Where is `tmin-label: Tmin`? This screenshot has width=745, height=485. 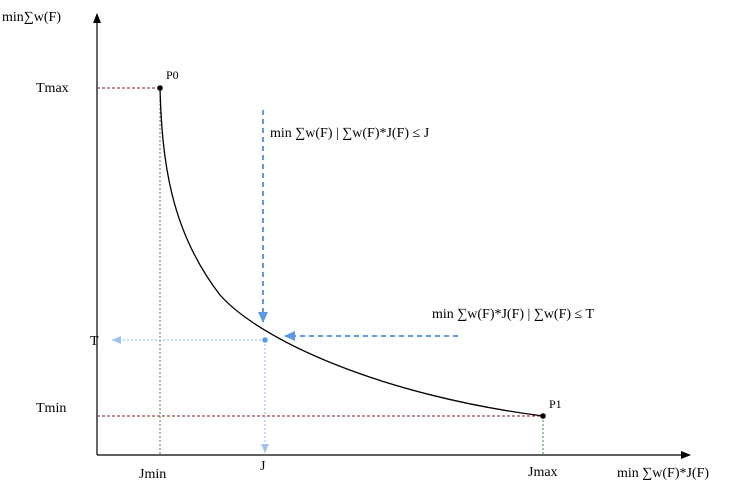 tmin-label: Tmin is located at coordinates (51, 408).